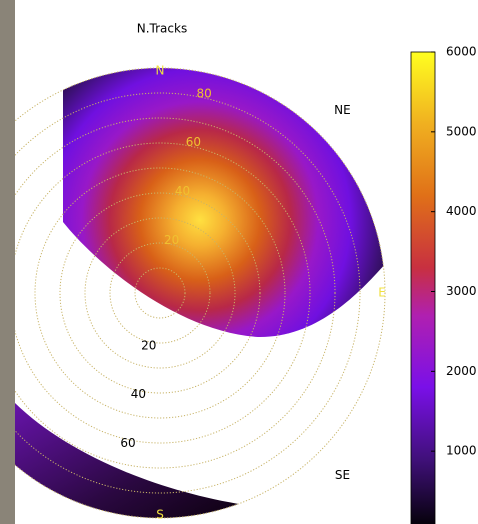  I want to click on zenith-label: 80, so click(204, 93).